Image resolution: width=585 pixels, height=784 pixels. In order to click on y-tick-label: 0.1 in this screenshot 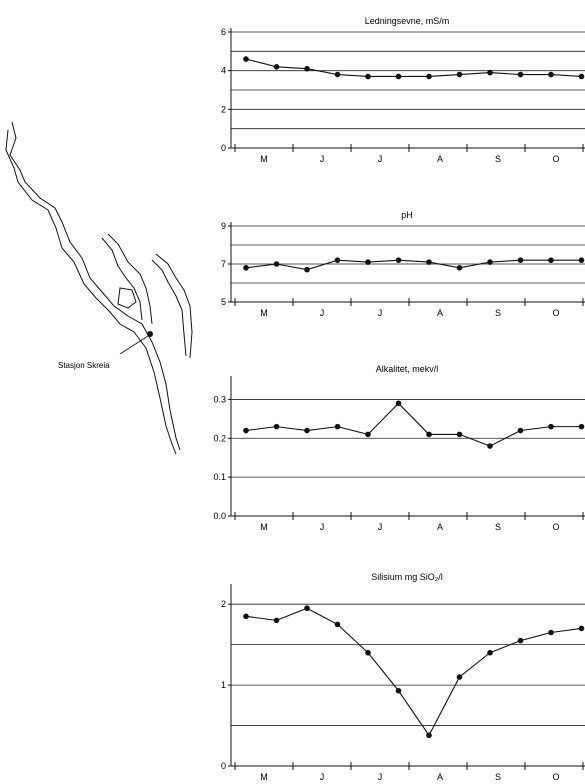, I will do `click(219, 477)`.